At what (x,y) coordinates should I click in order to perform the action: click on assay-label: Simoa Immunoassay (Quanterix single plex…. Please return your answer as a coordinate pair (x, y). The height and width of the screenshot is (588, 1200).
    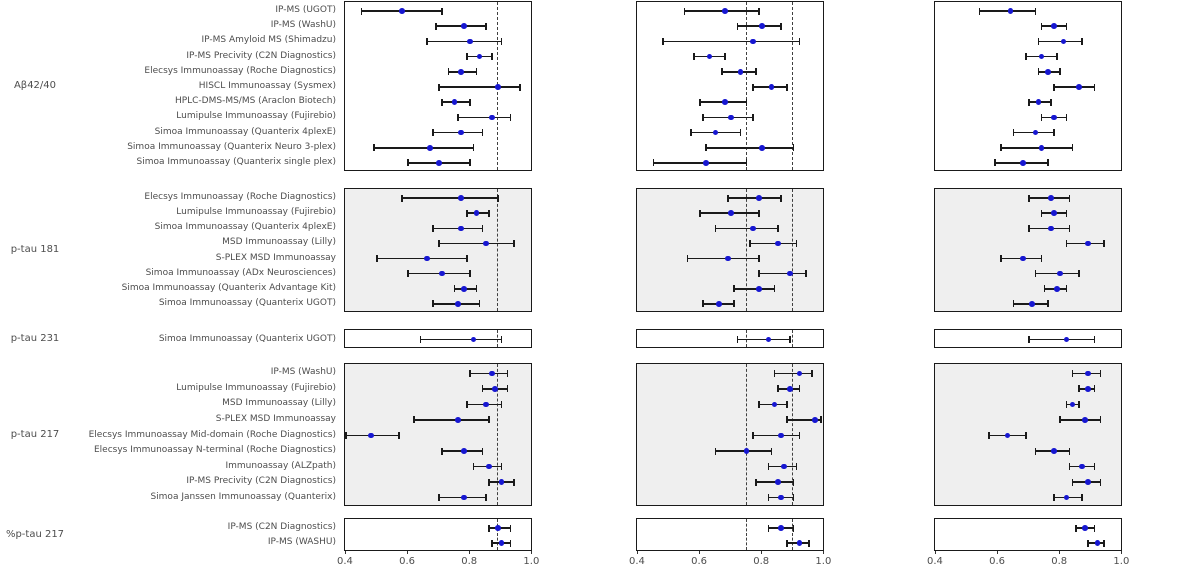
    Looking at the image, I should click on (236, 161).